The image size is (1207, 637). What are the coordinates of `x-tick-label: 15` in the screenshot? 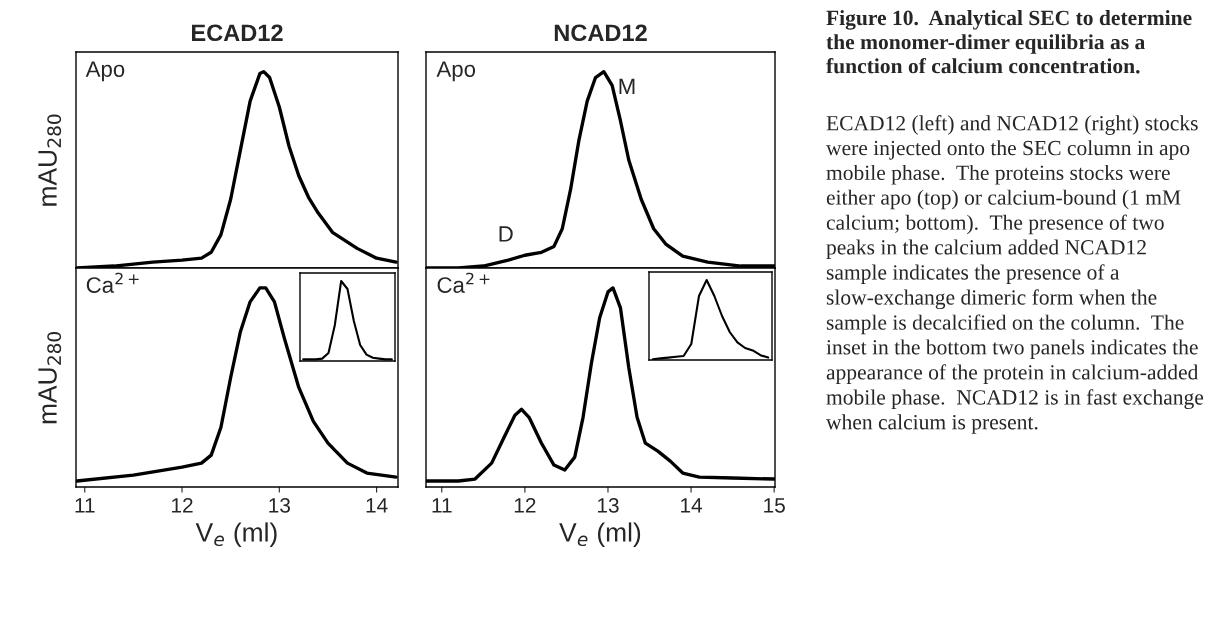 It's located at (774, 505).